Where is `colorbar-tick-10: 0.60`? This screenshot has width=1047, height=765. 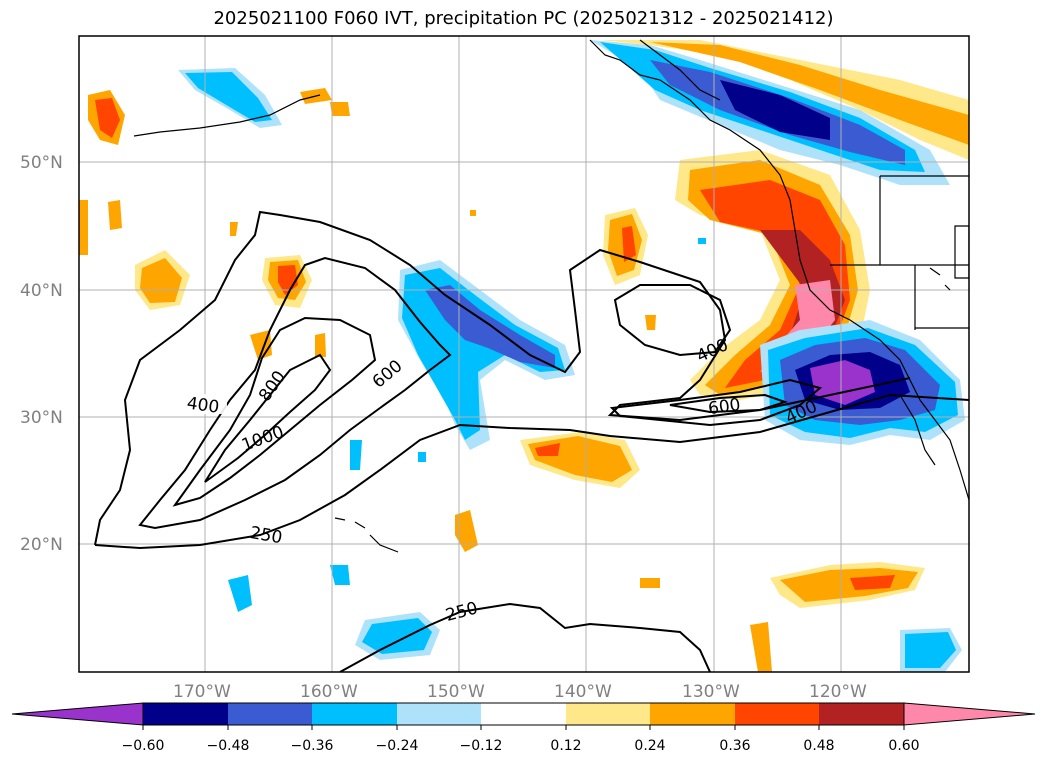 colorbar-tick-10: 0.60 is located at coordinates (903, 746).